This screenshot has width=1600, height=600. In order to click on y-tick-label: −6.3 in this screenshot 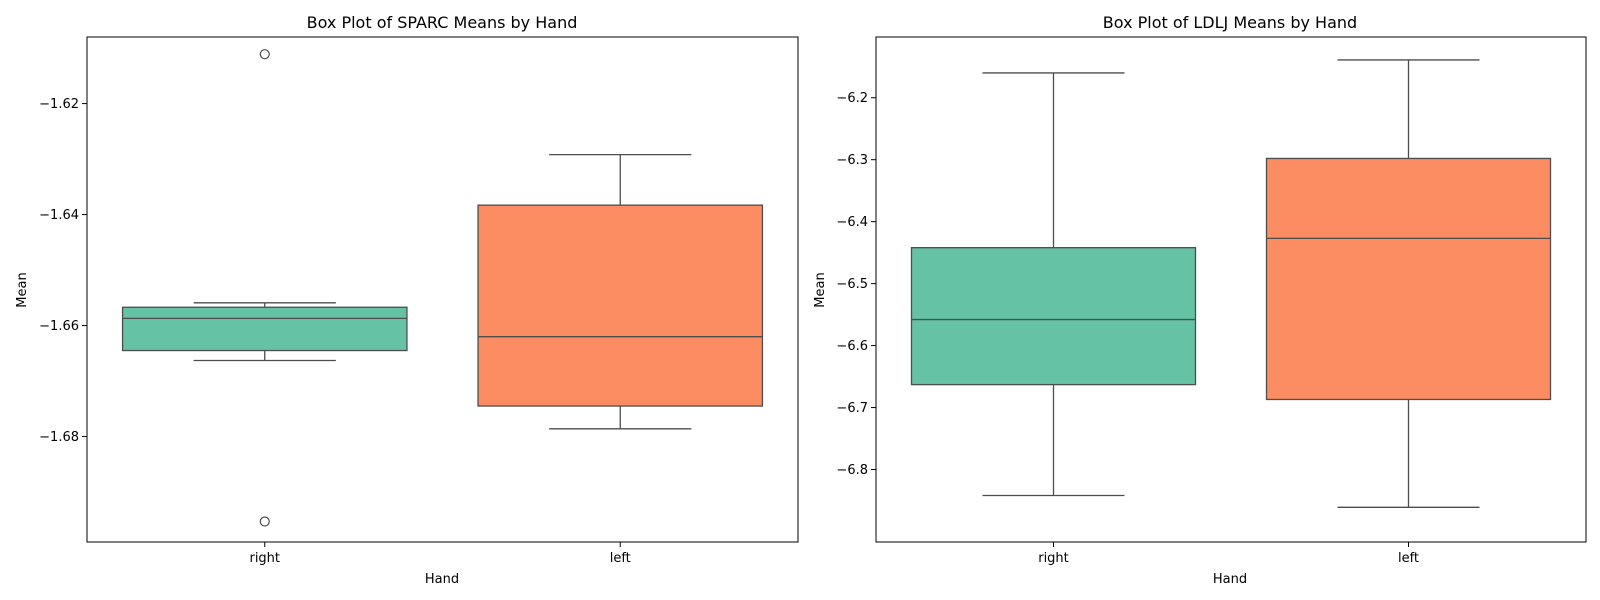, I will do `click(852, 160)`.